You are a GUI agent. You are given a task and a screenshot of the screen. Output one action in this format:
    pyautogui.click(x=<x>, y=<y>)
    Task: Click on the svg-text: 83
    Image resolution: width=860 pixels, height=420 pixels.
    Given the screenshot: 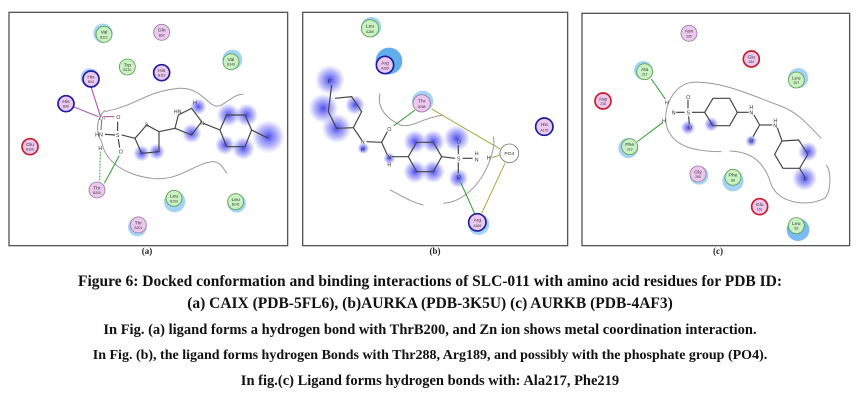 What is the action you would take?
    pyautogui.click(x=796, y=229)
    